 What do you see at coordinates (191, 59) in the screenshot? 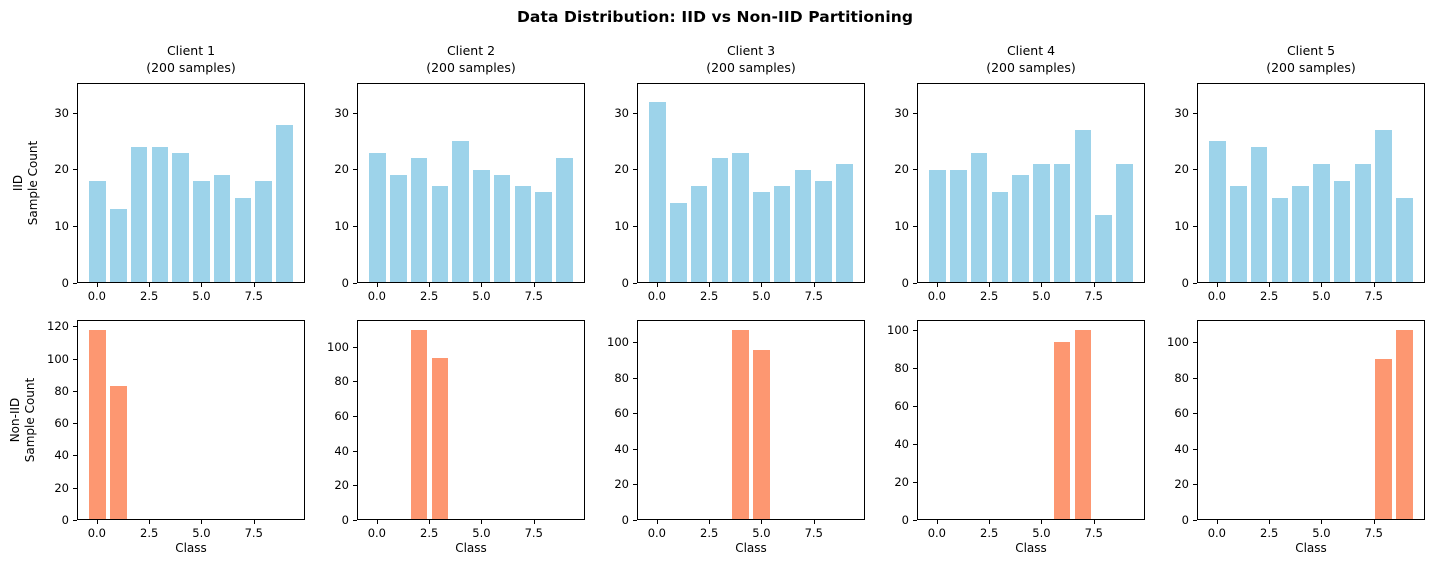
I see `subplot-title-client-1: Client 1 (200 samples)` at bounding box center [191, 59].